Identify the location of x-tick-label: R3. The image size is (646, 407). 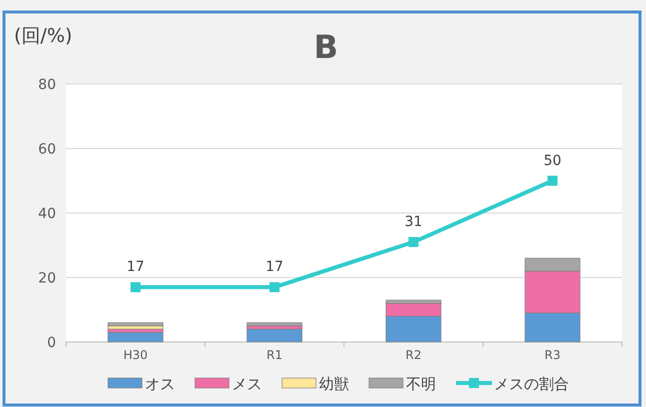
(552, 355).